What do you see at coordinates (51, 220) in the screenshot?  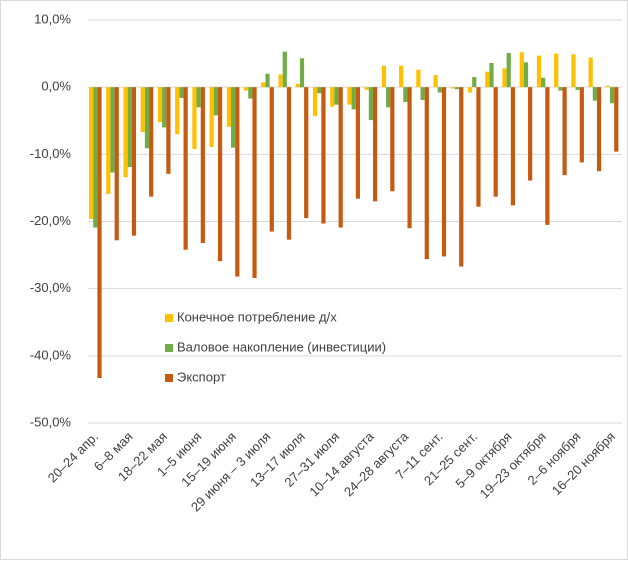 I see `y-tick-label: -20,0%` at bounding box center [51, 220].